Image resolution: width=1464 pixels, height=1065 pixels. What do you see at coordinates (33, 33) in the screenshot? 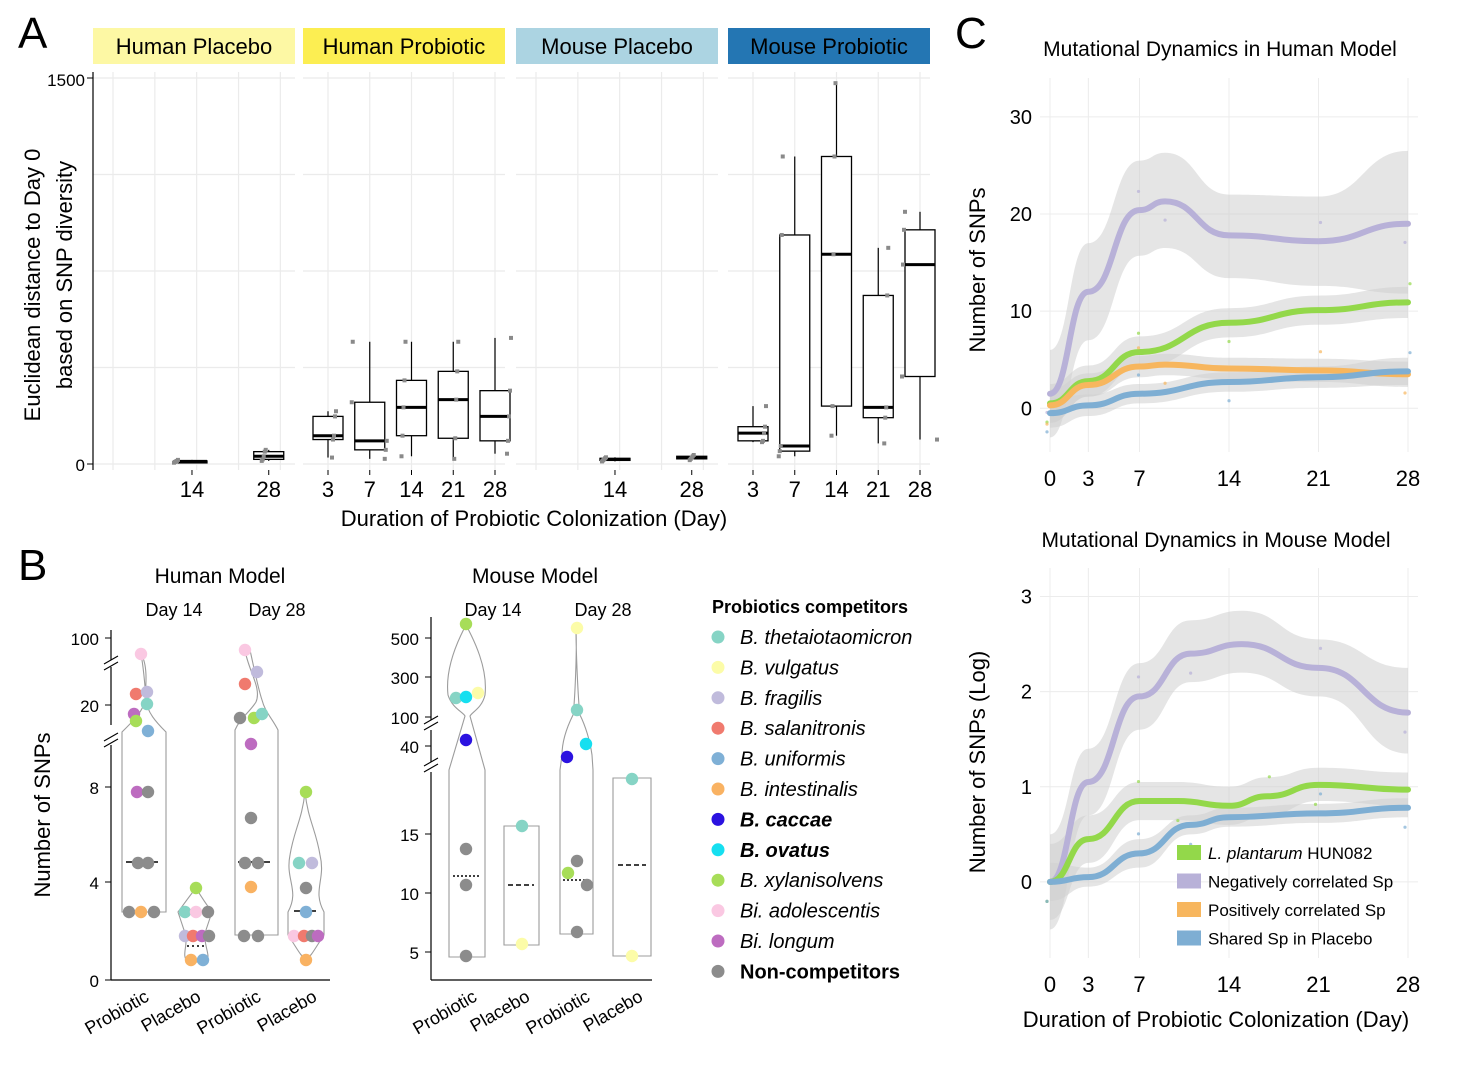
I see `panel-letter-a: A` at bounding box center [33, 33].